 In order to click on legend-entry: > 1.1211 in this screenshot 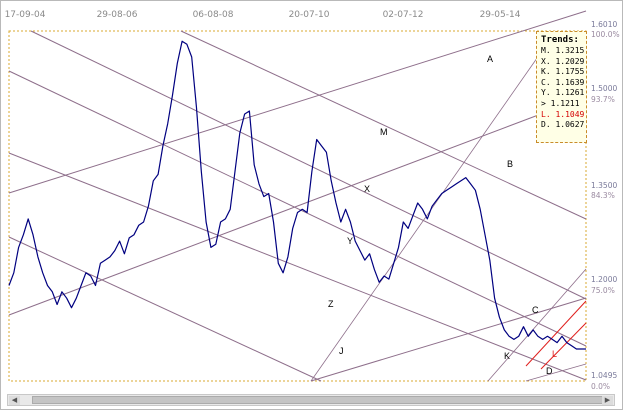, I will do `click(560, 103)`.